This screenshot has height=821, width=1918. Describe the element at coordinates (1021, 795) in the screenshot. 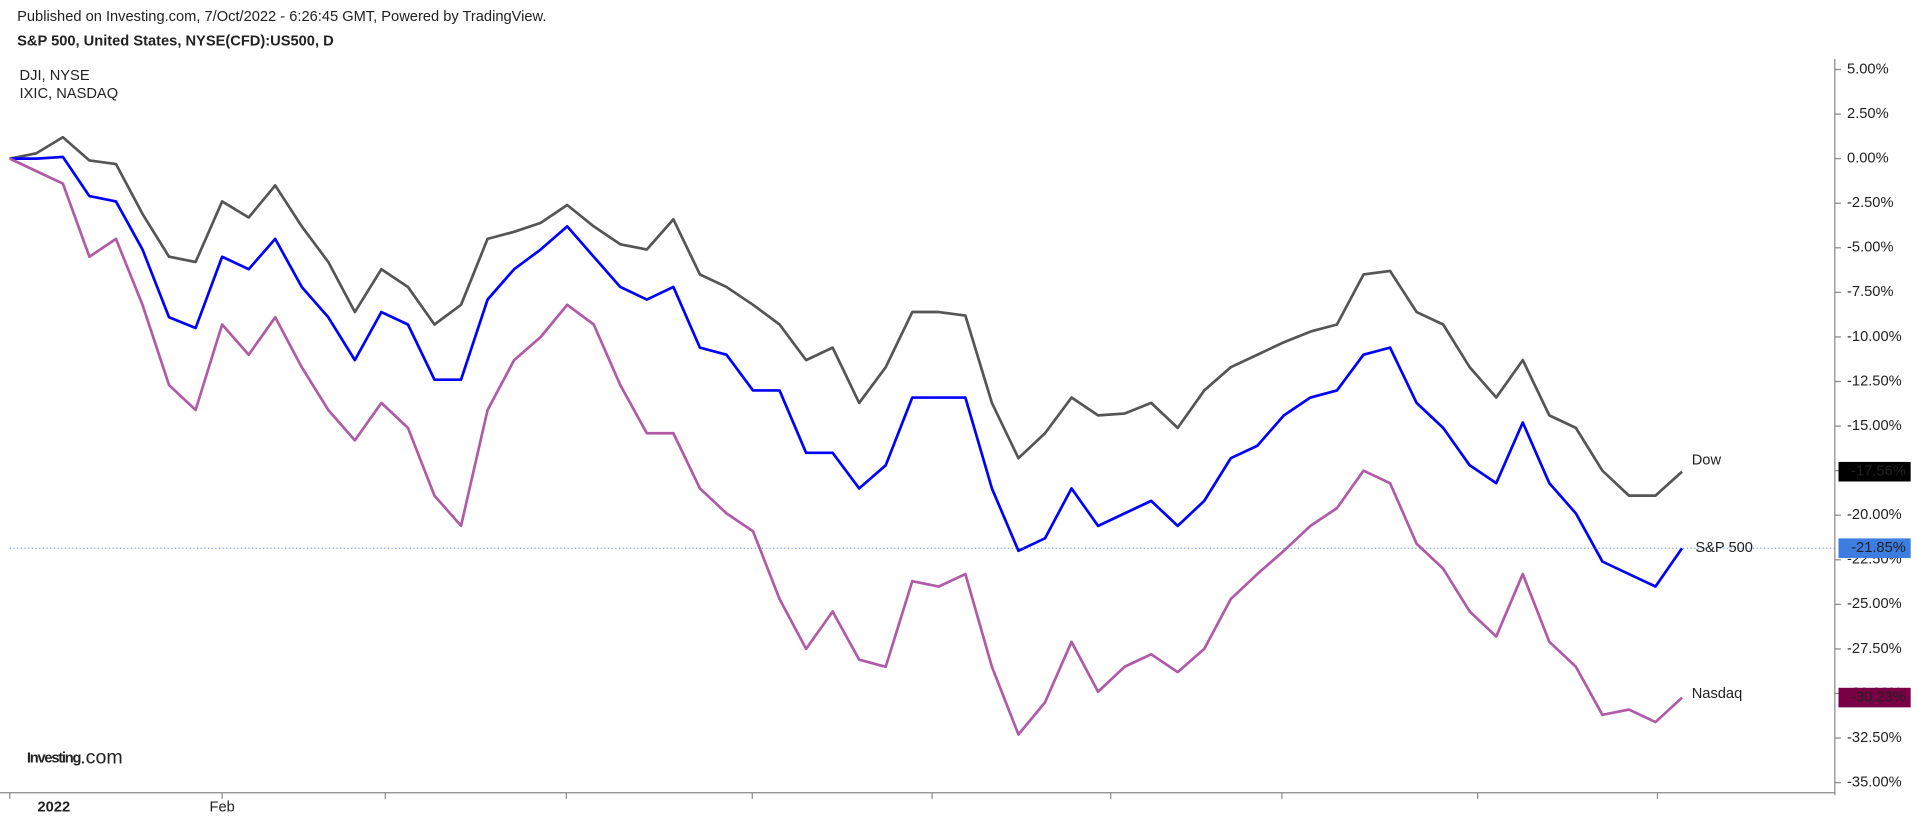

I see `x-ticks` at that location.